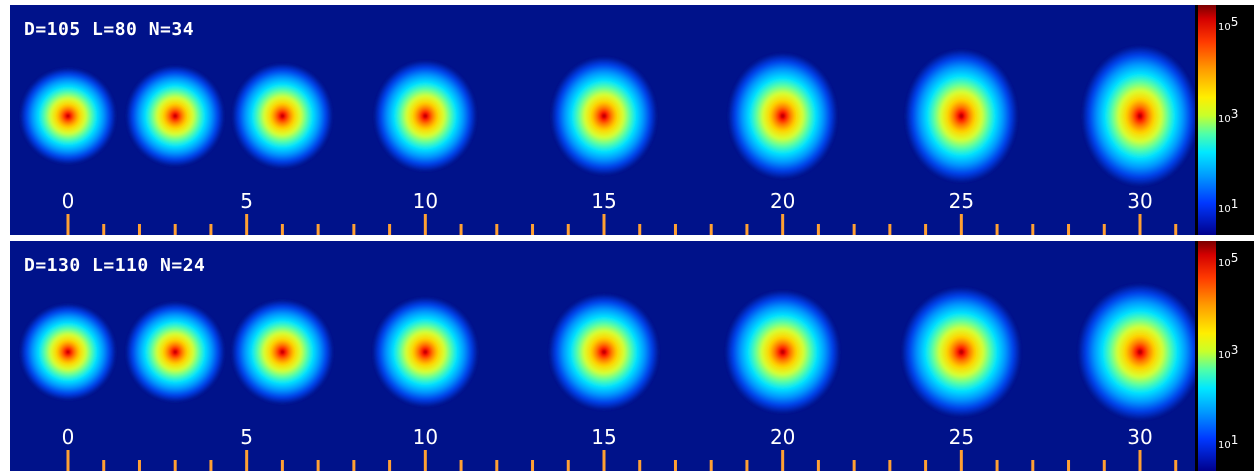 This screenshot has height=471, width=1254. What do you see at coordinates (1207, 356) in the screenshot?
I see `colorbar-bottom` at bounding box center [1207, 356].